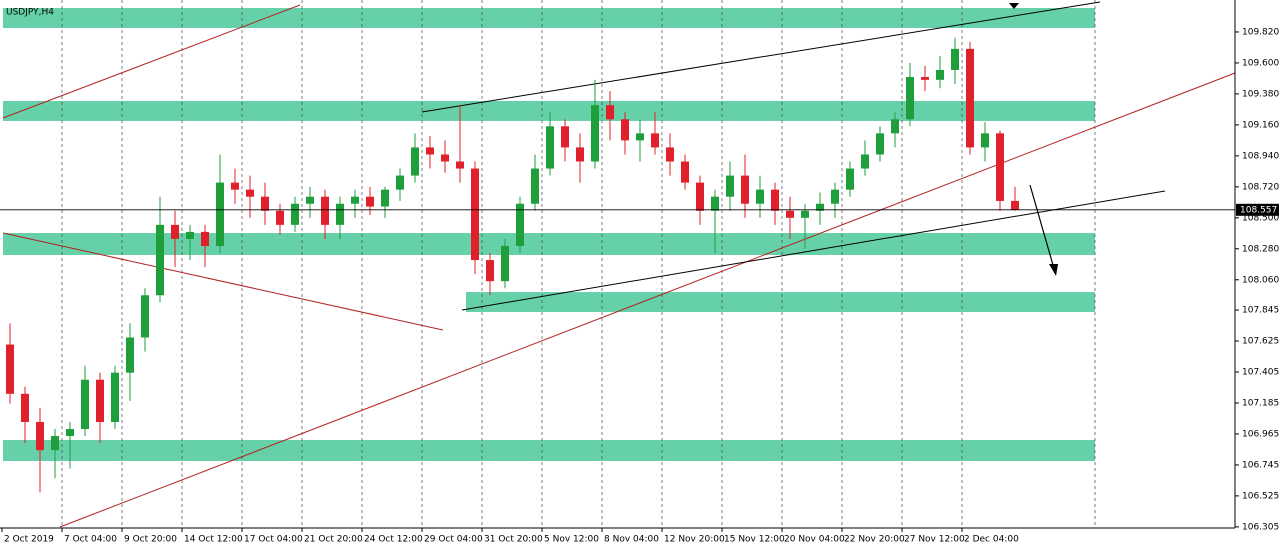 The height and width of the screenshot is (551, 1280). Describe the element at coordinates (213, 540) in the screenshot. I see `x-tick-label: 14 Oct 12:00` at that location.